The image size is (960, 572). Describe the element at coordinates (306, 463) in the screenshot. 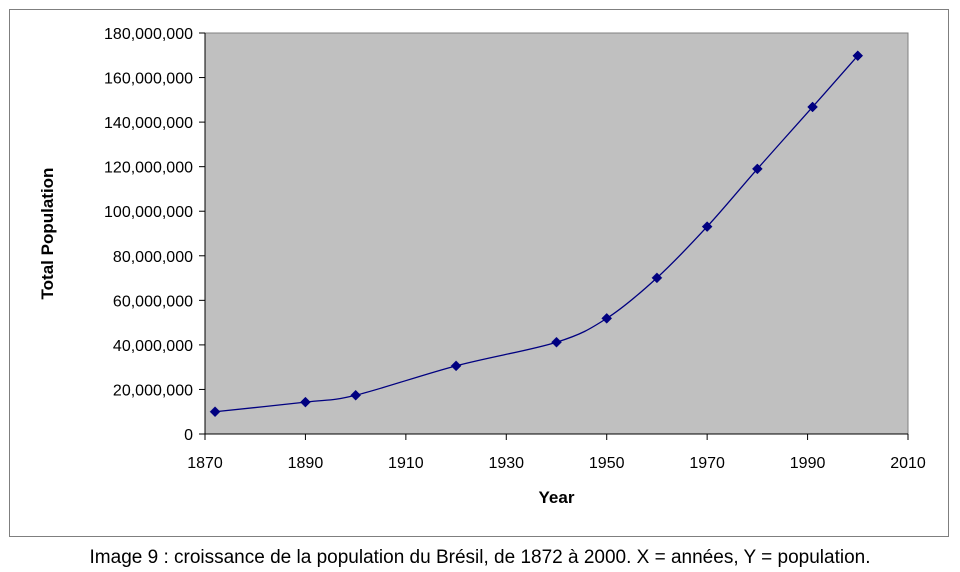

I see `x-tick-label: 1890` at that location.